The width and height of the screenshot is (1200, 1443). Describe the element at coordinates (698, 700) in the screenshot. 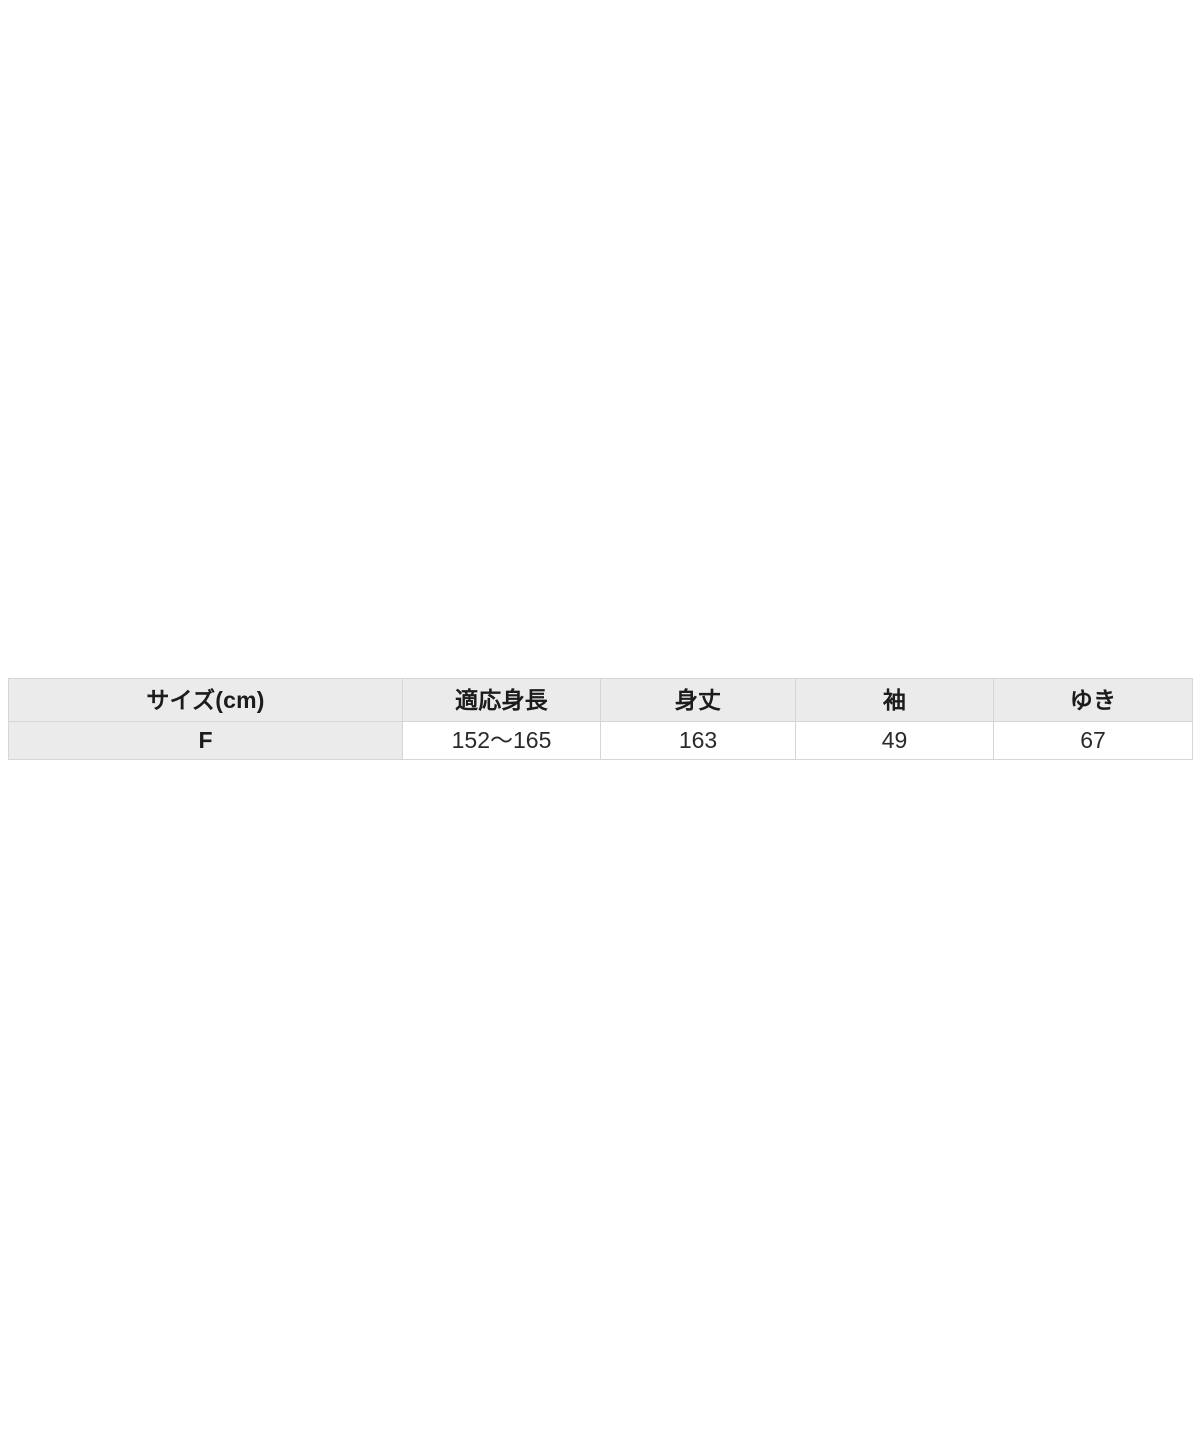

I see `column-header-body-length: 身丈` at that location.